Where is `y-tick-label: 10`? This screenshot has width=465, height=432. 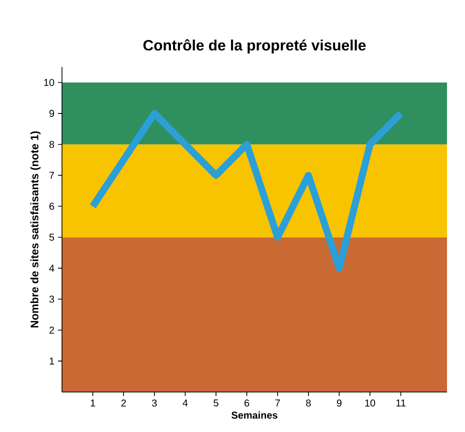 y-tick-label: 10 is located at coordinates (49, 82).